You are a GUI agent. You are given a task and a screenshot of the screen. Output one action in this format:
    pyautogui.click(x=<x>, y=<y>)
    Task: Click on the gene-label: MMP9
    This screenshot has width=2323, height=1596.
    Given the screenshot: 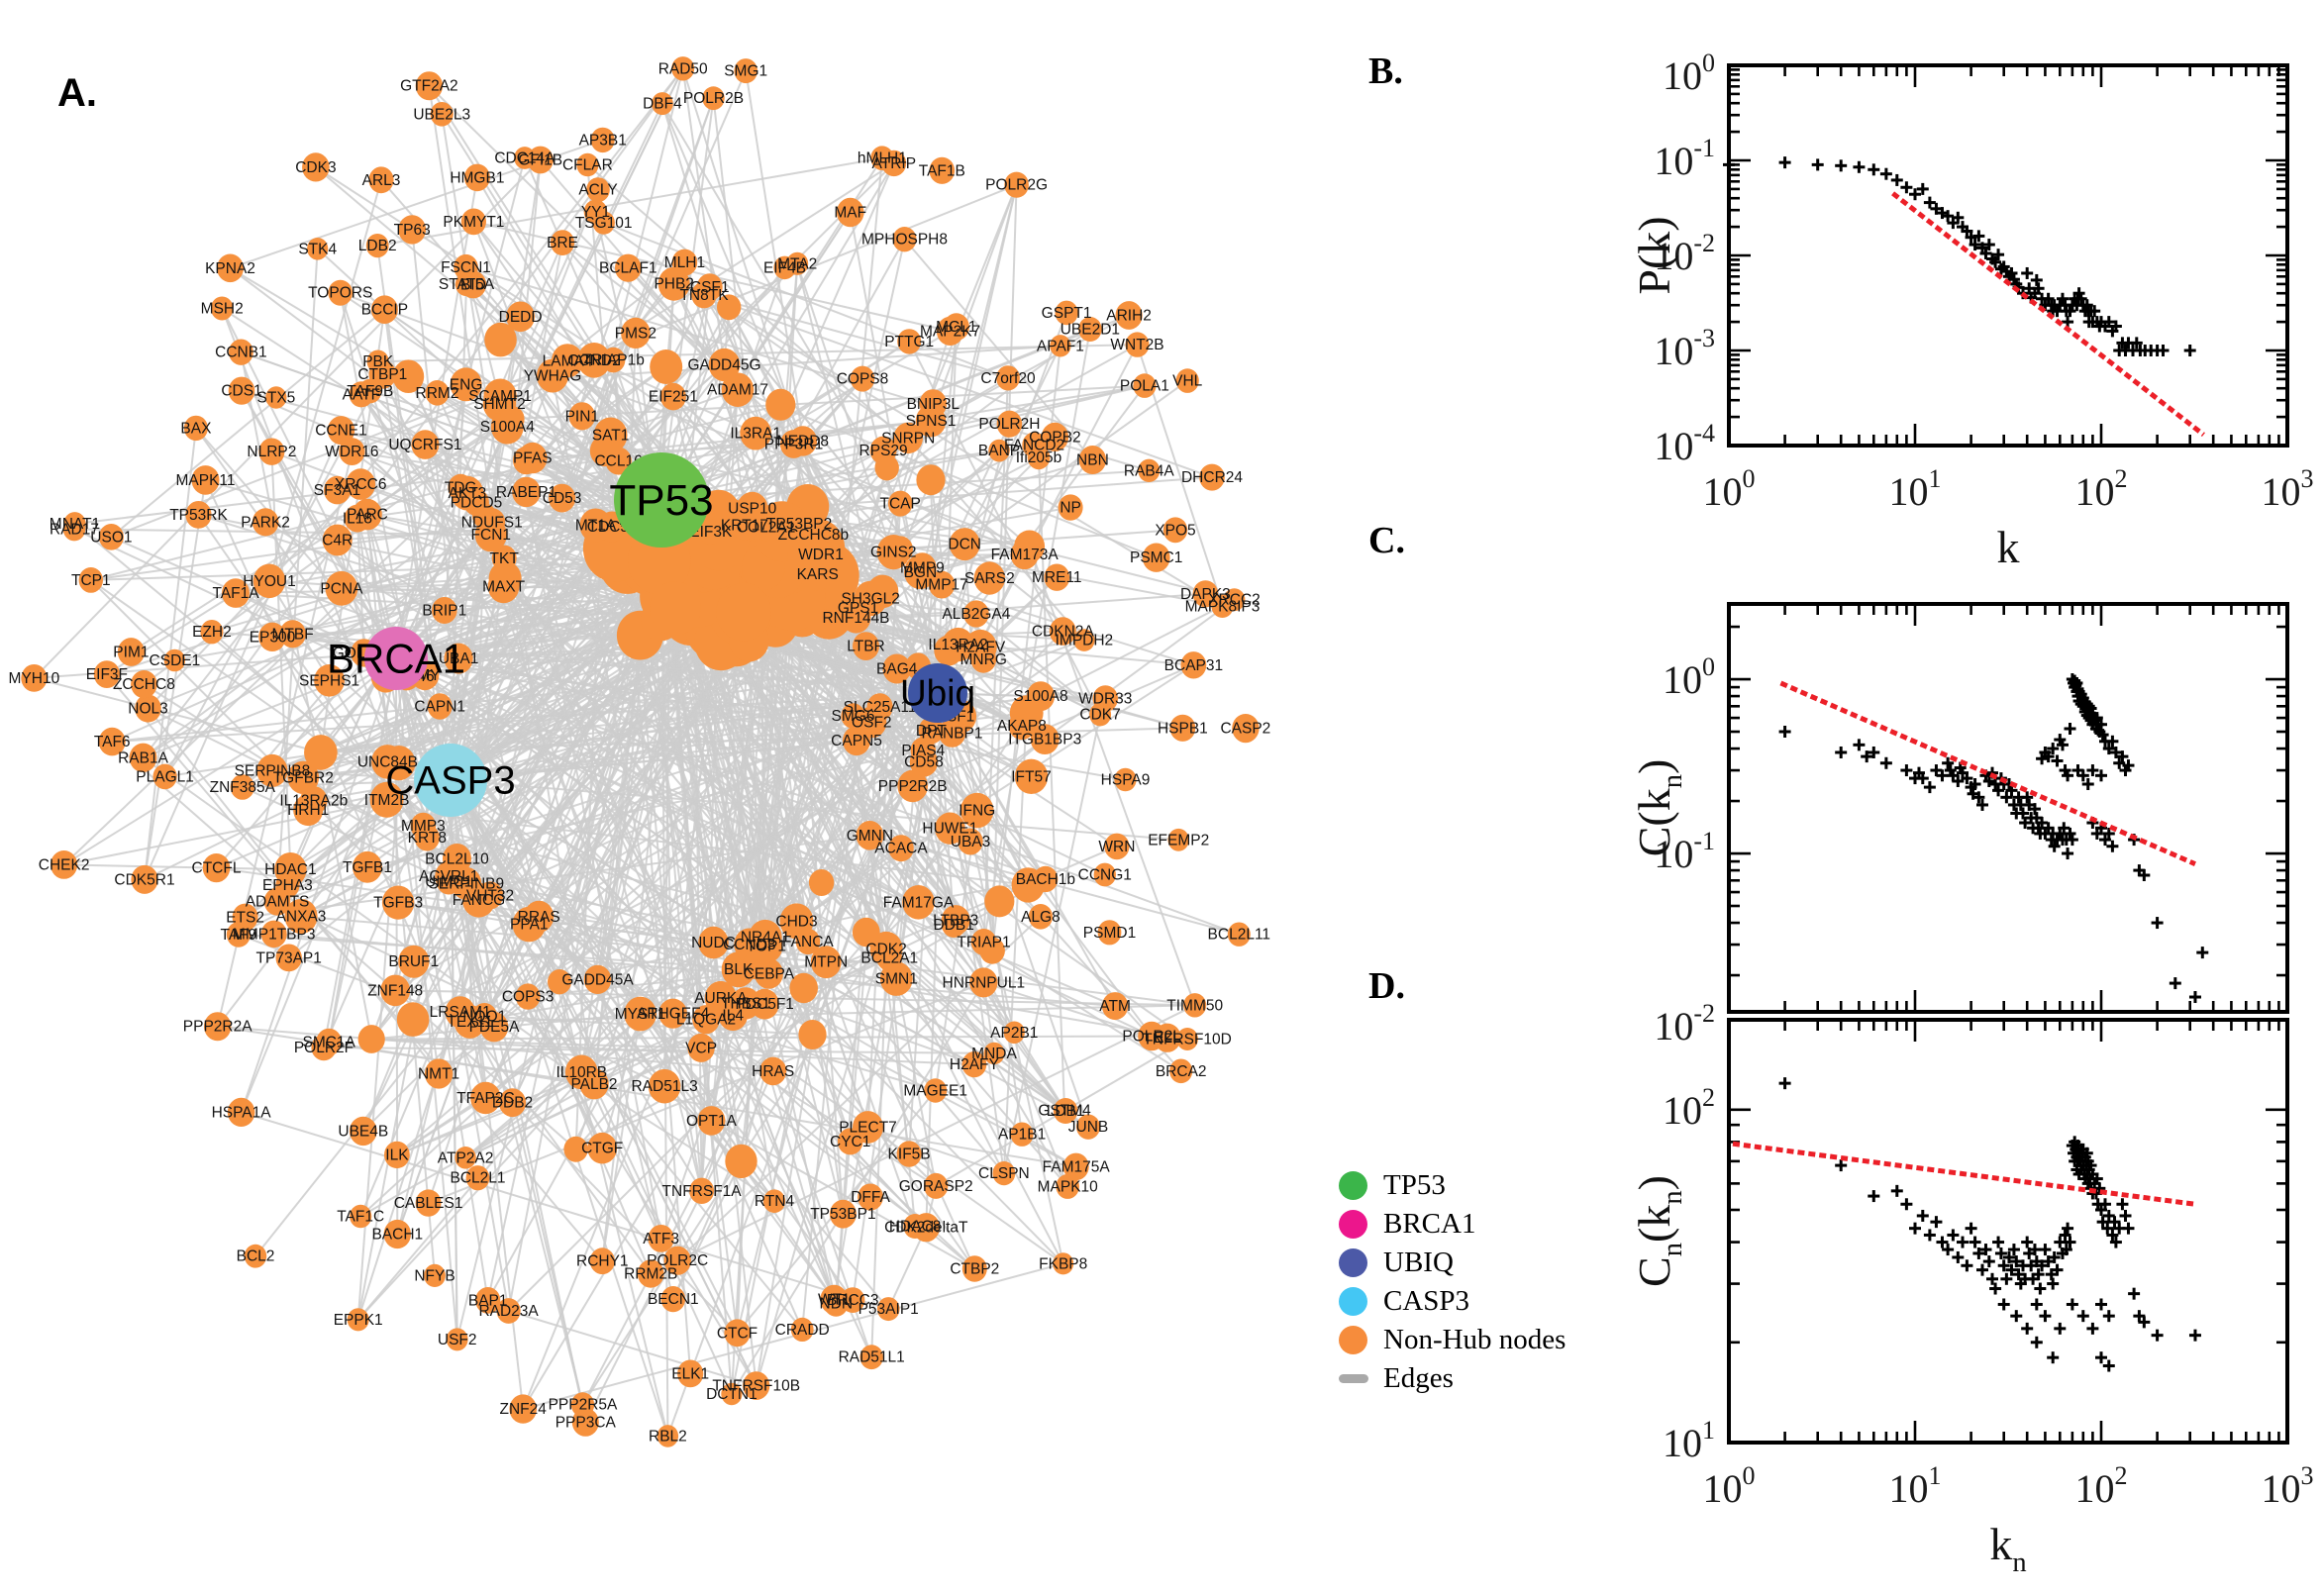 What is the action you would take?
    pyautogui.click(x=923, y=567)
    